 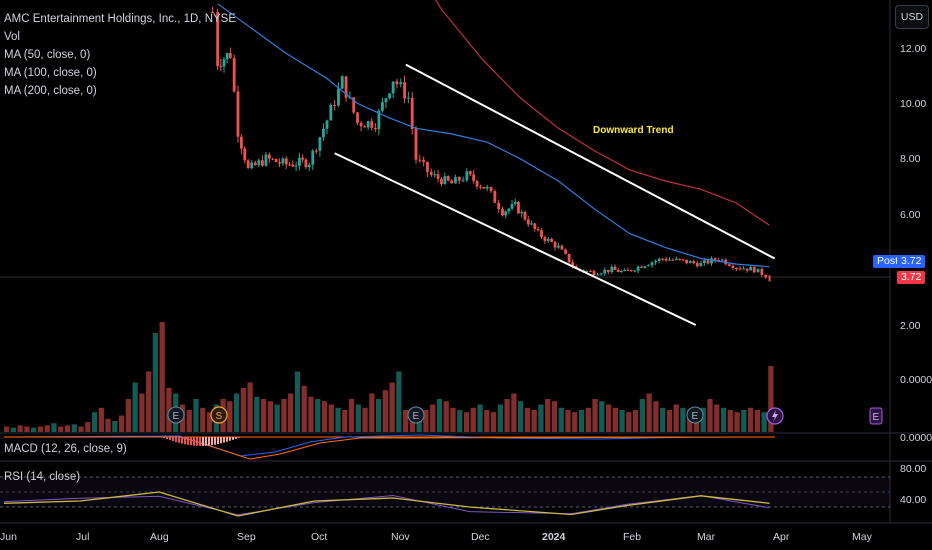 I want to click on volume-tick-0: 0.0000, so click(x=916, y=380).